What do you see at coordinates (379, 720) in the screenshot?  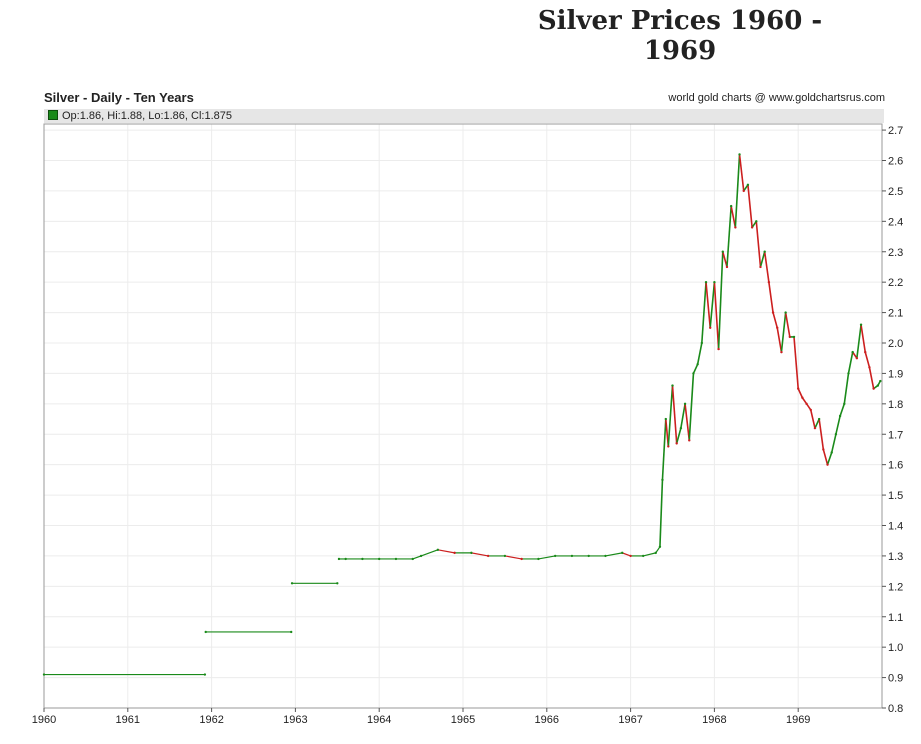 I see `x-tick-label: 1964` at bounding box center [379, 720].